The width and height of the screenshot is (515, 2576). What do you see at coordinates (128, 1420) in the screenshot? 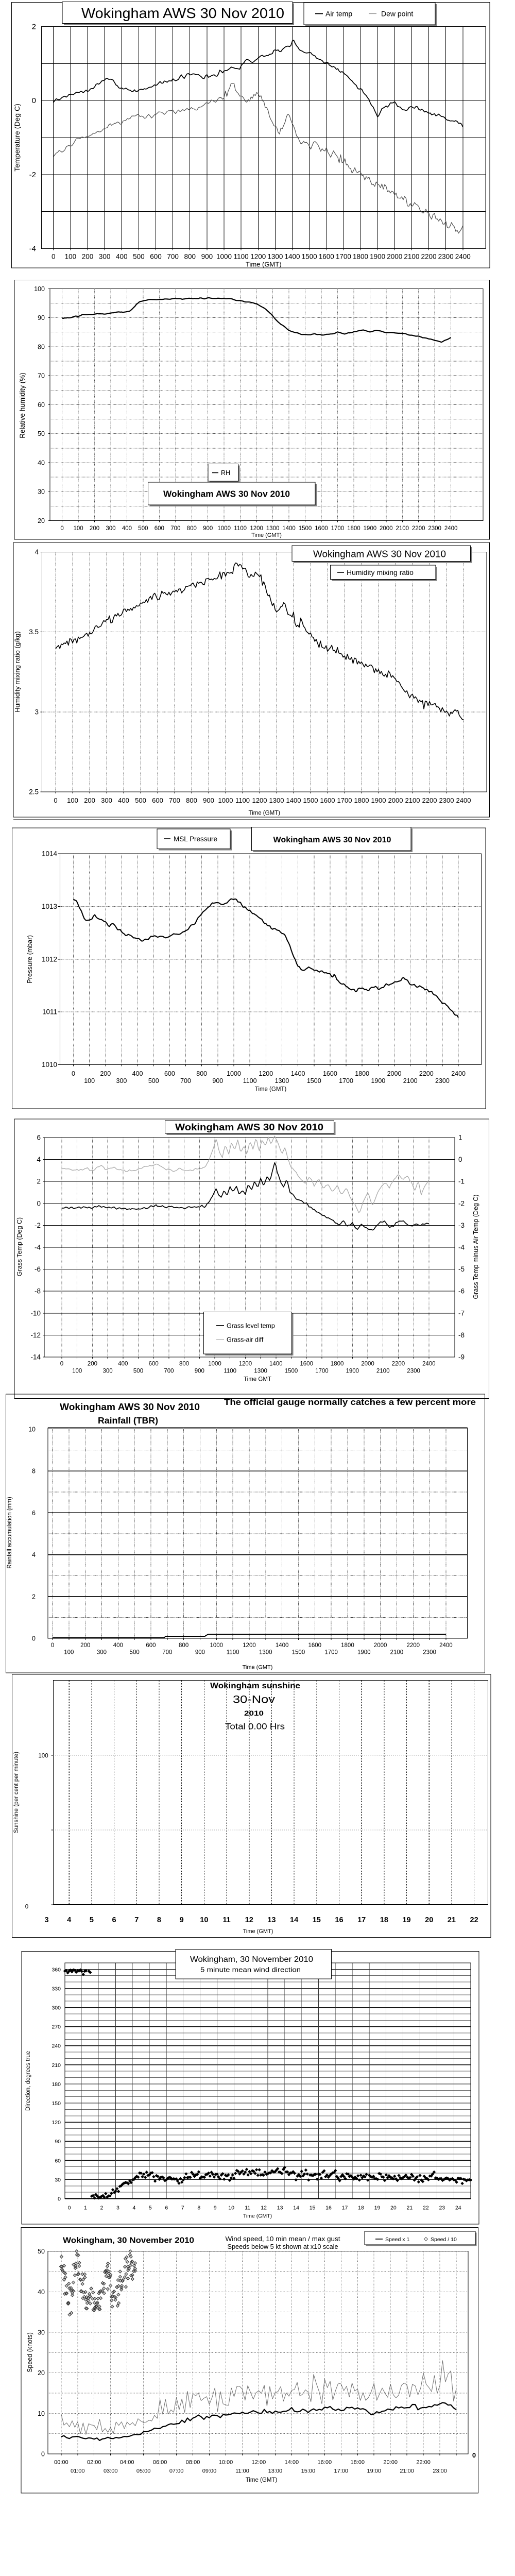
I see `svg-text: Rainfall (TBR)` at bounding box center [128, 1420].